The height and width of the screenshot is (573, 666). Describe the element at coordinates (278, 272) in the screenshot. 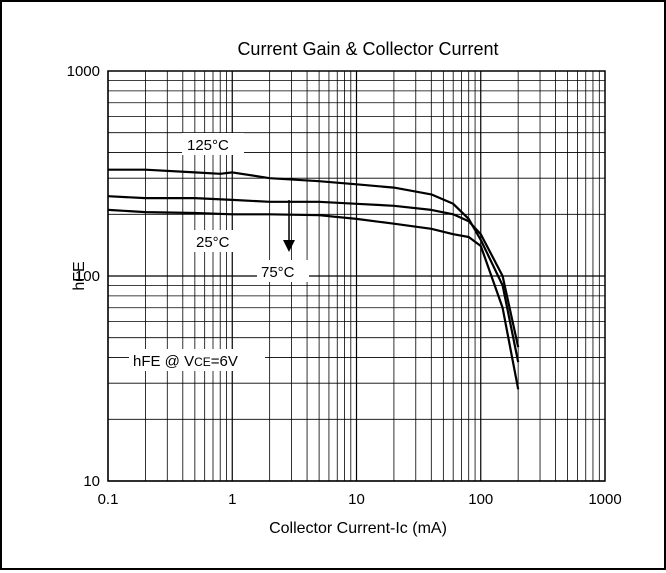

I see `label-75: 75°C` at that location.